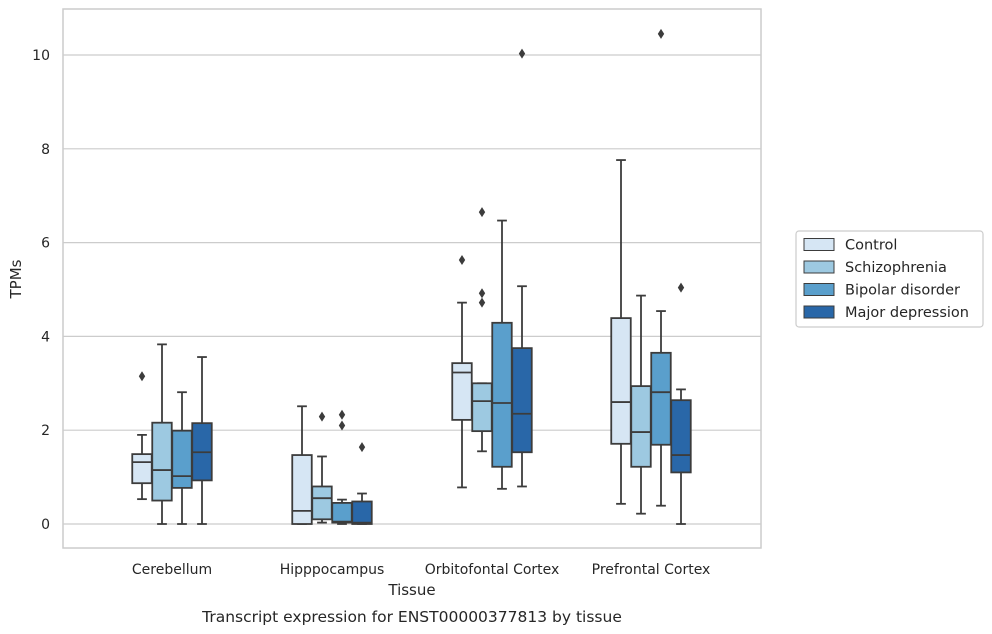 Image resolution: width=992 pixels, height=634 pixels. I want to click on x-tick-label: Cerebellum, so click(172, 570).